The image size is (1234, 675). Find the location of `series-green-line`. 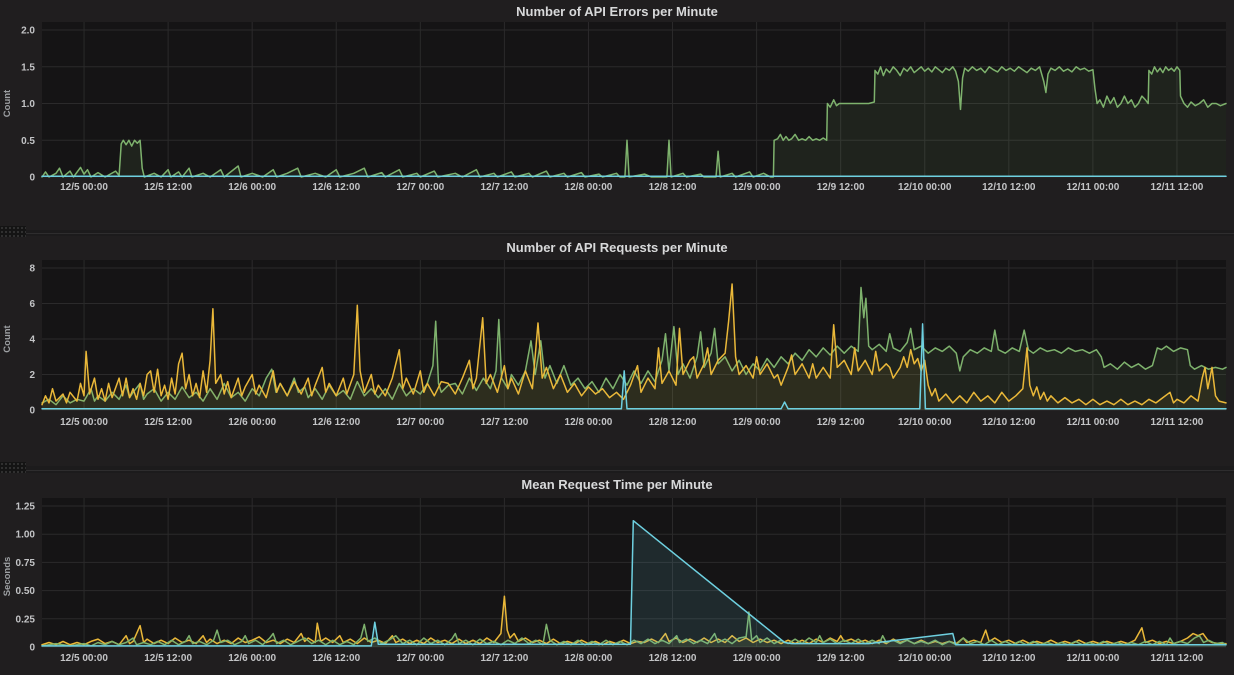

series-green-line is located at coordinates (634, 629).